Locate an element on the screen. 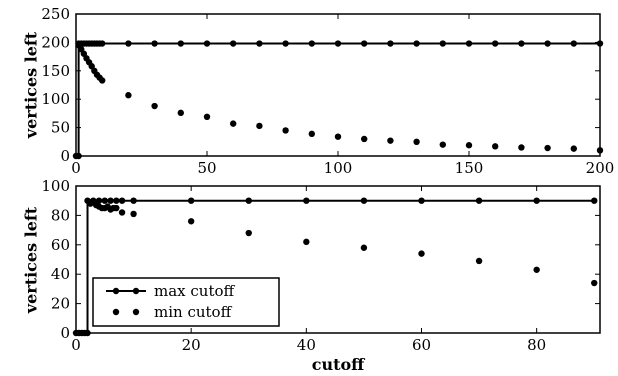 This screenshot has height=376, width=618. bottom-plot-xlabel: cutoff is located at coordinates (338, 364).